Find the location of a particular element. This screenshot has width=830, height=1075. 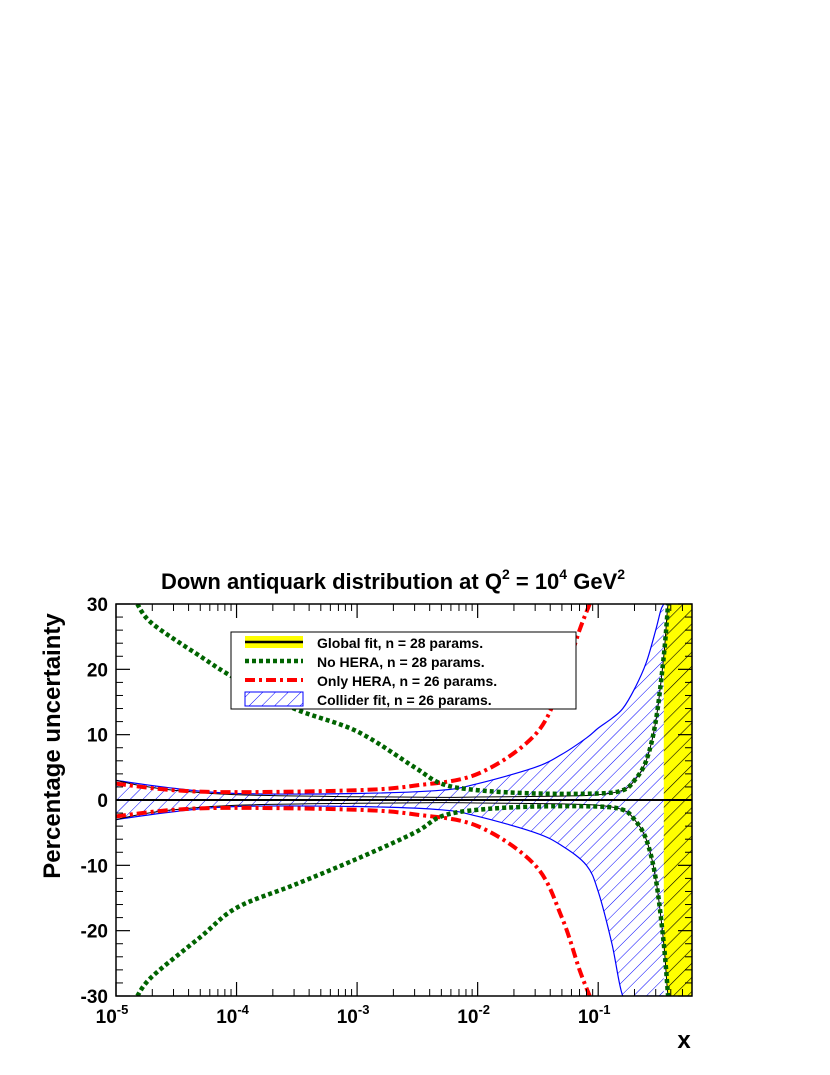

y-tick-label: 10 is located at coordinates (97, 736).